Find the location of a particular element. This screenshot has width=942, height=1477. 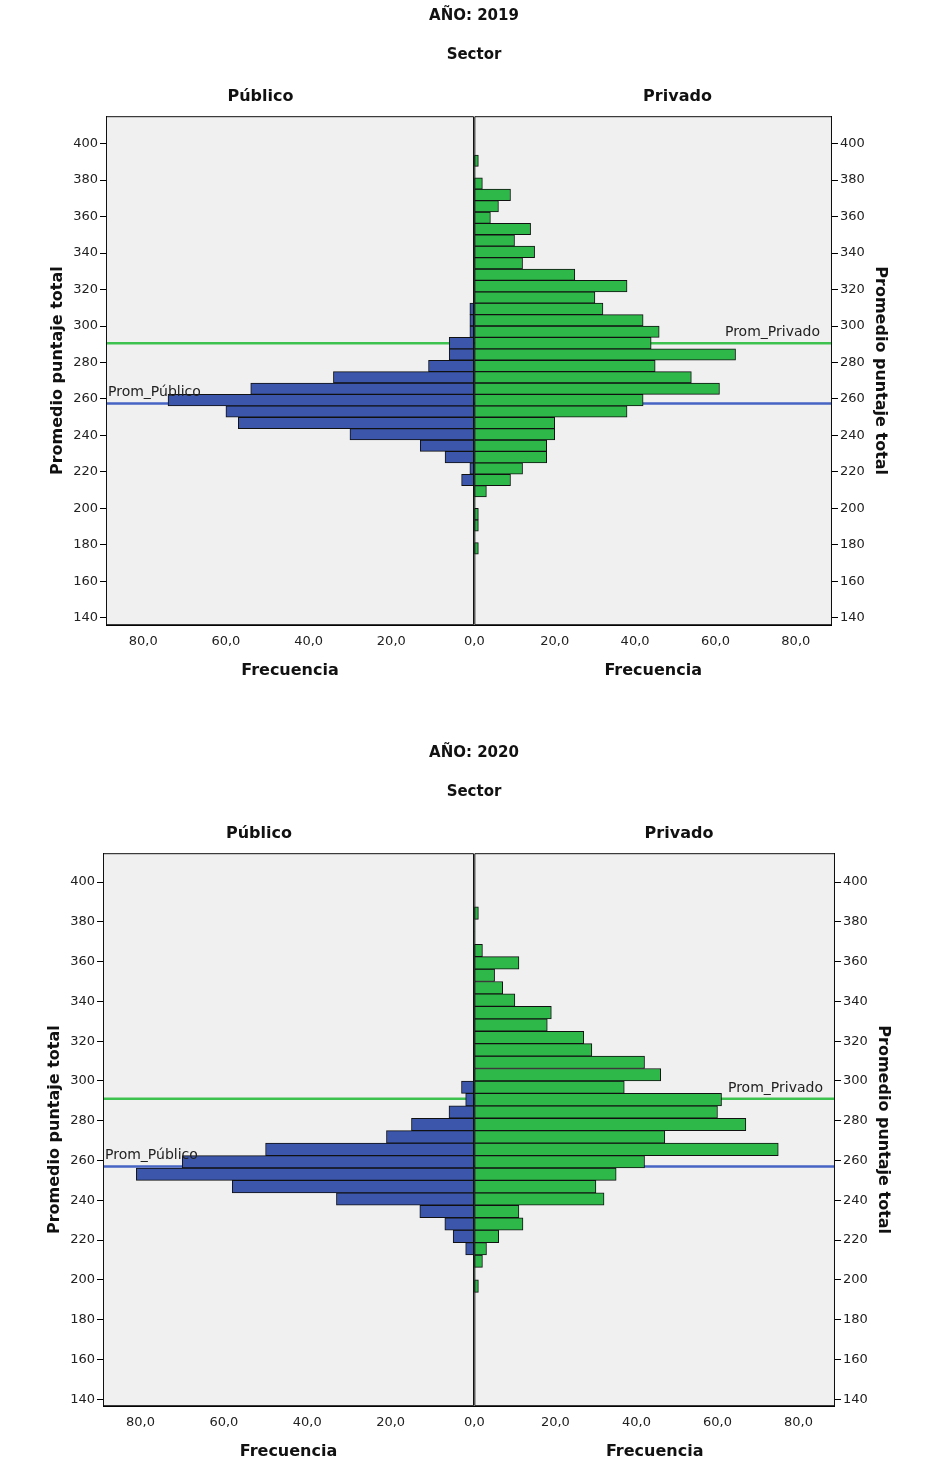

text: AÑO: 2019 is located at coordinates (474, 15).